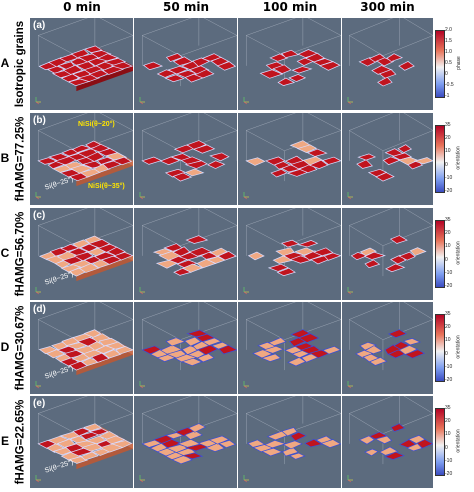 The image size is (474, 492). What do you see at coordinates (453, 64) in the screenshot?
I see `colorbar-a: 2.0 1.5 1.0 0.5 0 -0.5 -1 phase` at bounding box center [453, 64].